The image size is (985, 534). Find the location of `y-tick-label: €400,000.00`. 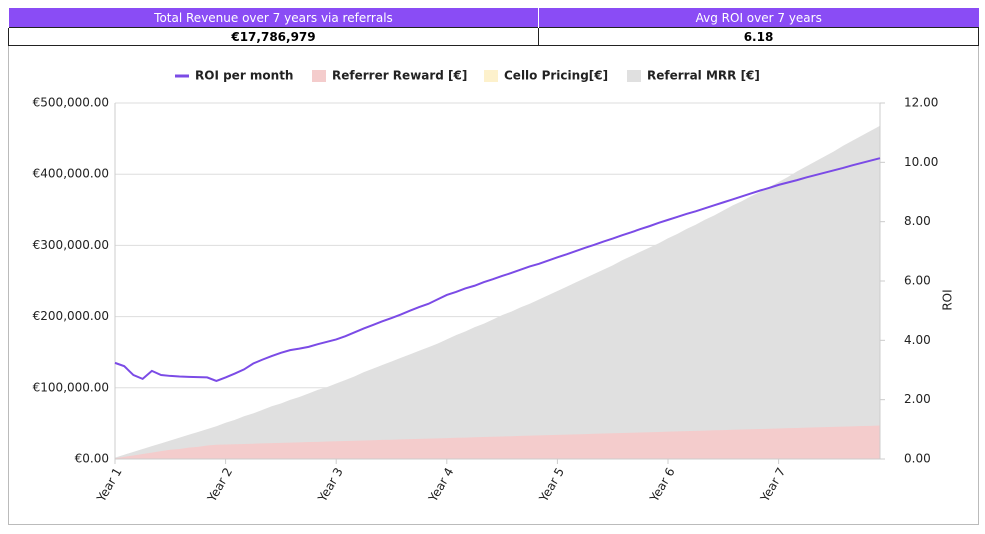

y-tick-label: €400,000.00 is located at coordinates (71, 174).